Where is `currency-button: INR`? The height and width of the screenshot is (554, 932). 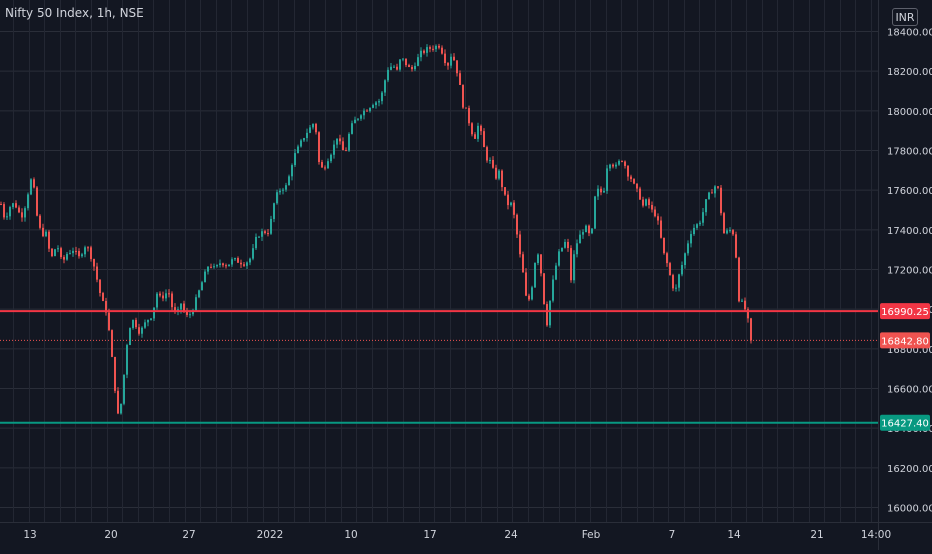
currency-button: INR is located at coordinates (905, 17).